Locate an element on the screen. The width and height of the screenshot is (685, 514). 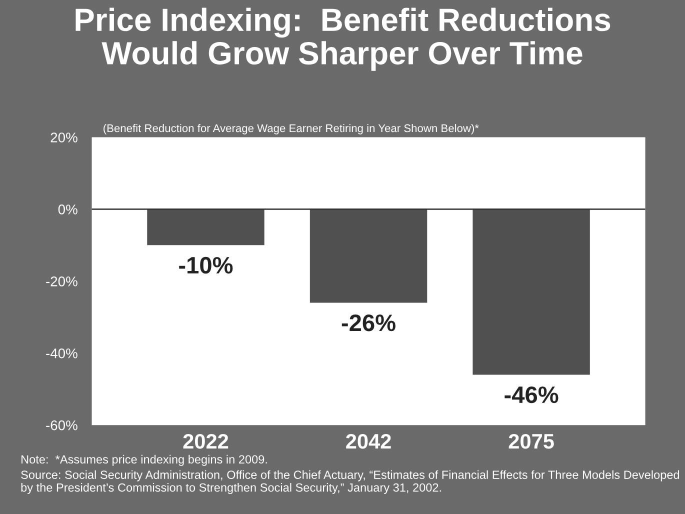
data-label: -26% is located at coordinates (369, 323).